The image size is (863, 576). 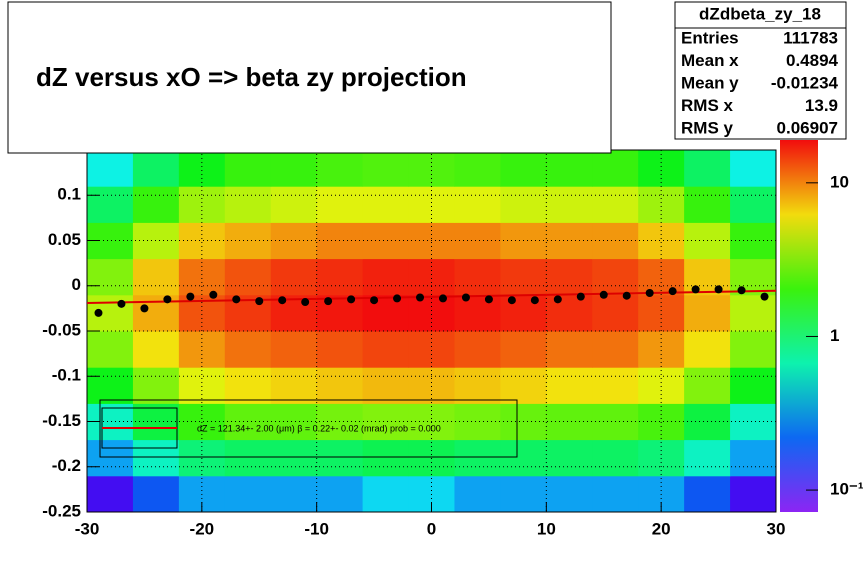 I want to click on y-tick-label: 0.05, so click(x=64, y=239).